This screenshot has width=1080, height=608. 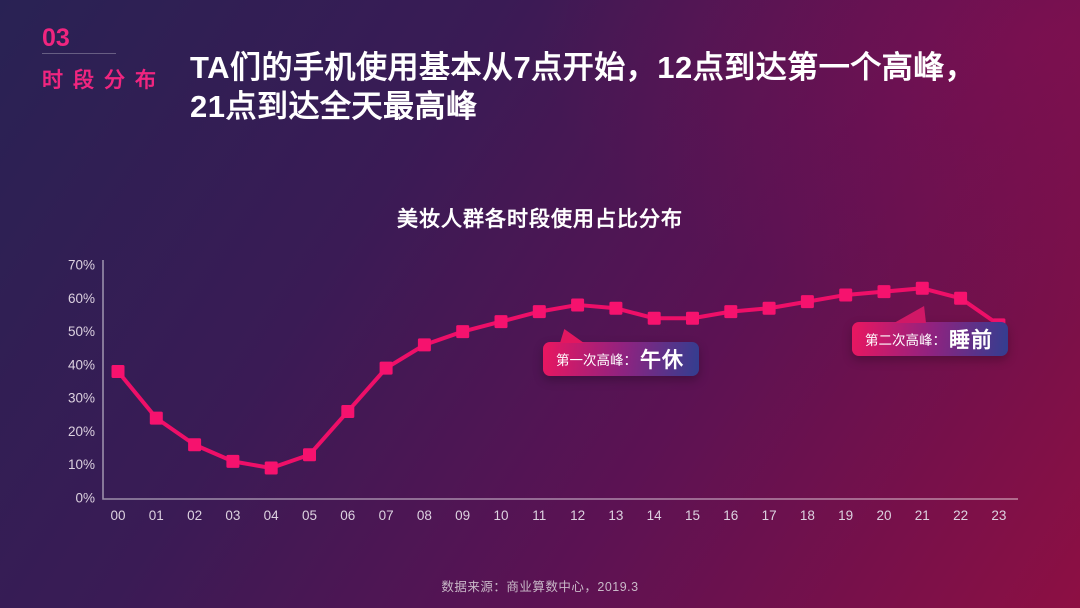 I want to click on x-axis-tick-label: 20, so click(x=883, y=515).